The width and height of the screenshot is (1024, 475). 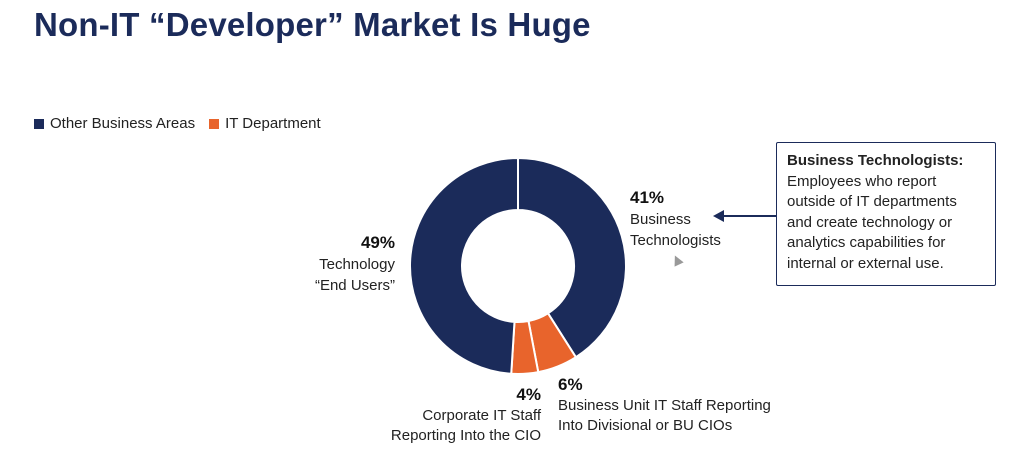 What do you see at coordinates (378, 242) in the screenshot?
I see `data-label-pct-end-users: 49%` at bounding box center [378, 242].